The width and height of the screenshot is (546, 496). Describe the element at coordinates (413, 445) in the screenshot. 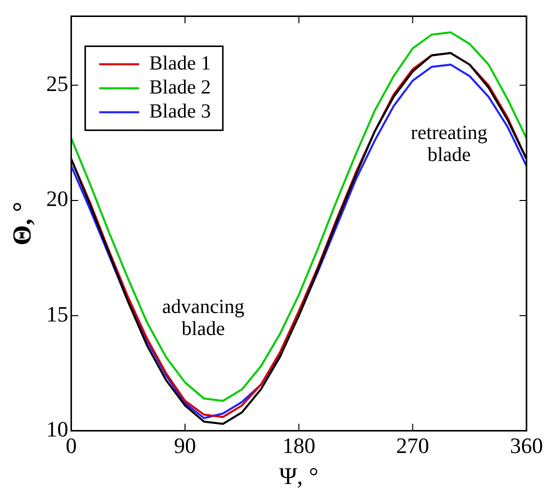

I see `x-tick-label: 270` at that location.